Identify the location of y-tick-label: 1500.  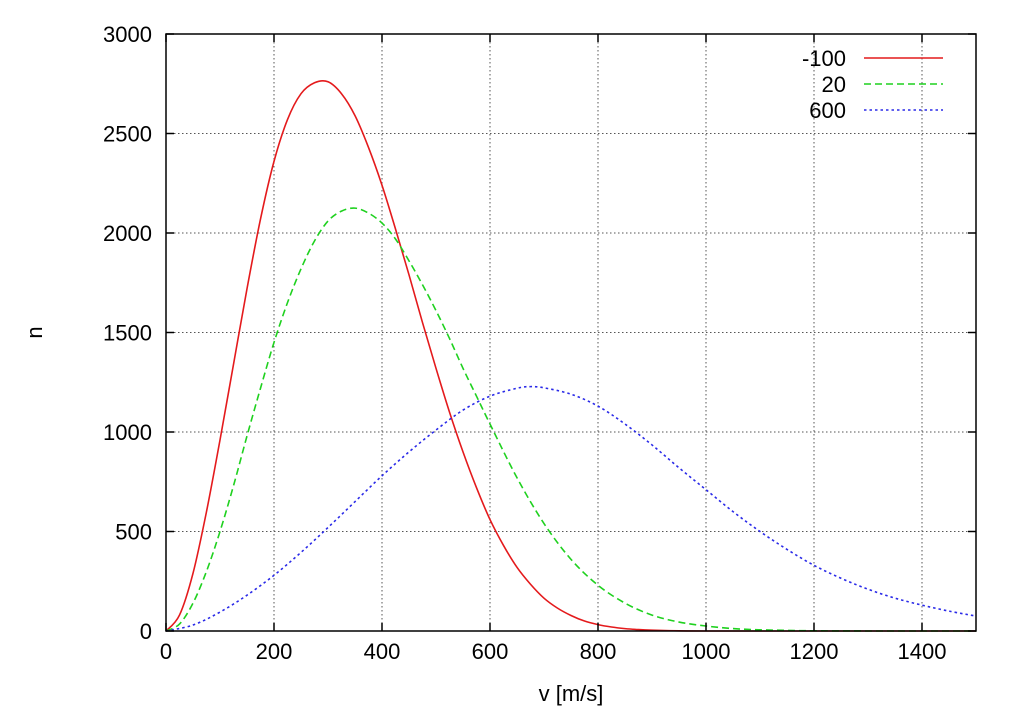
(127, 333).